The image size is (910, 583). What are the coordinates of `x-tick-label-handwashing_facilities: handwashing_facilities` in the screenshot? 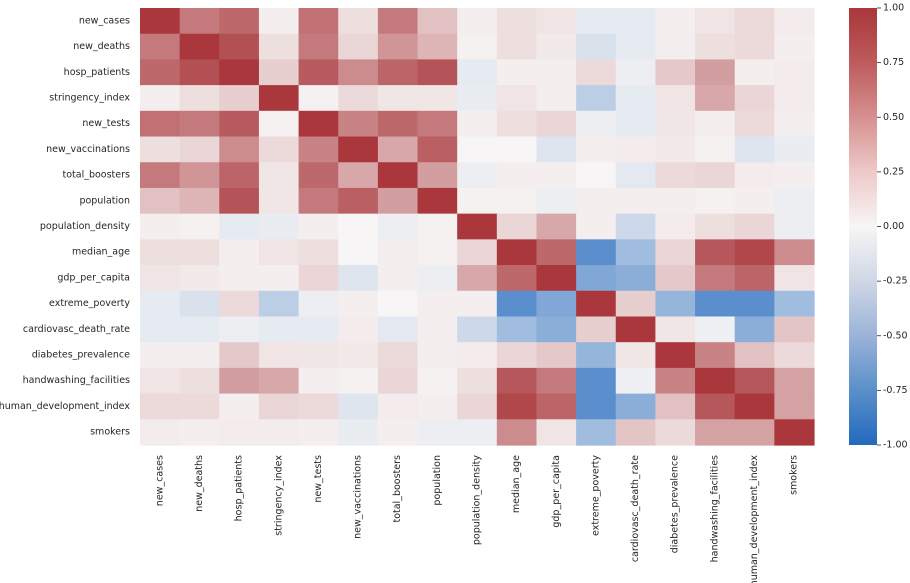 It's located at (714, 508).